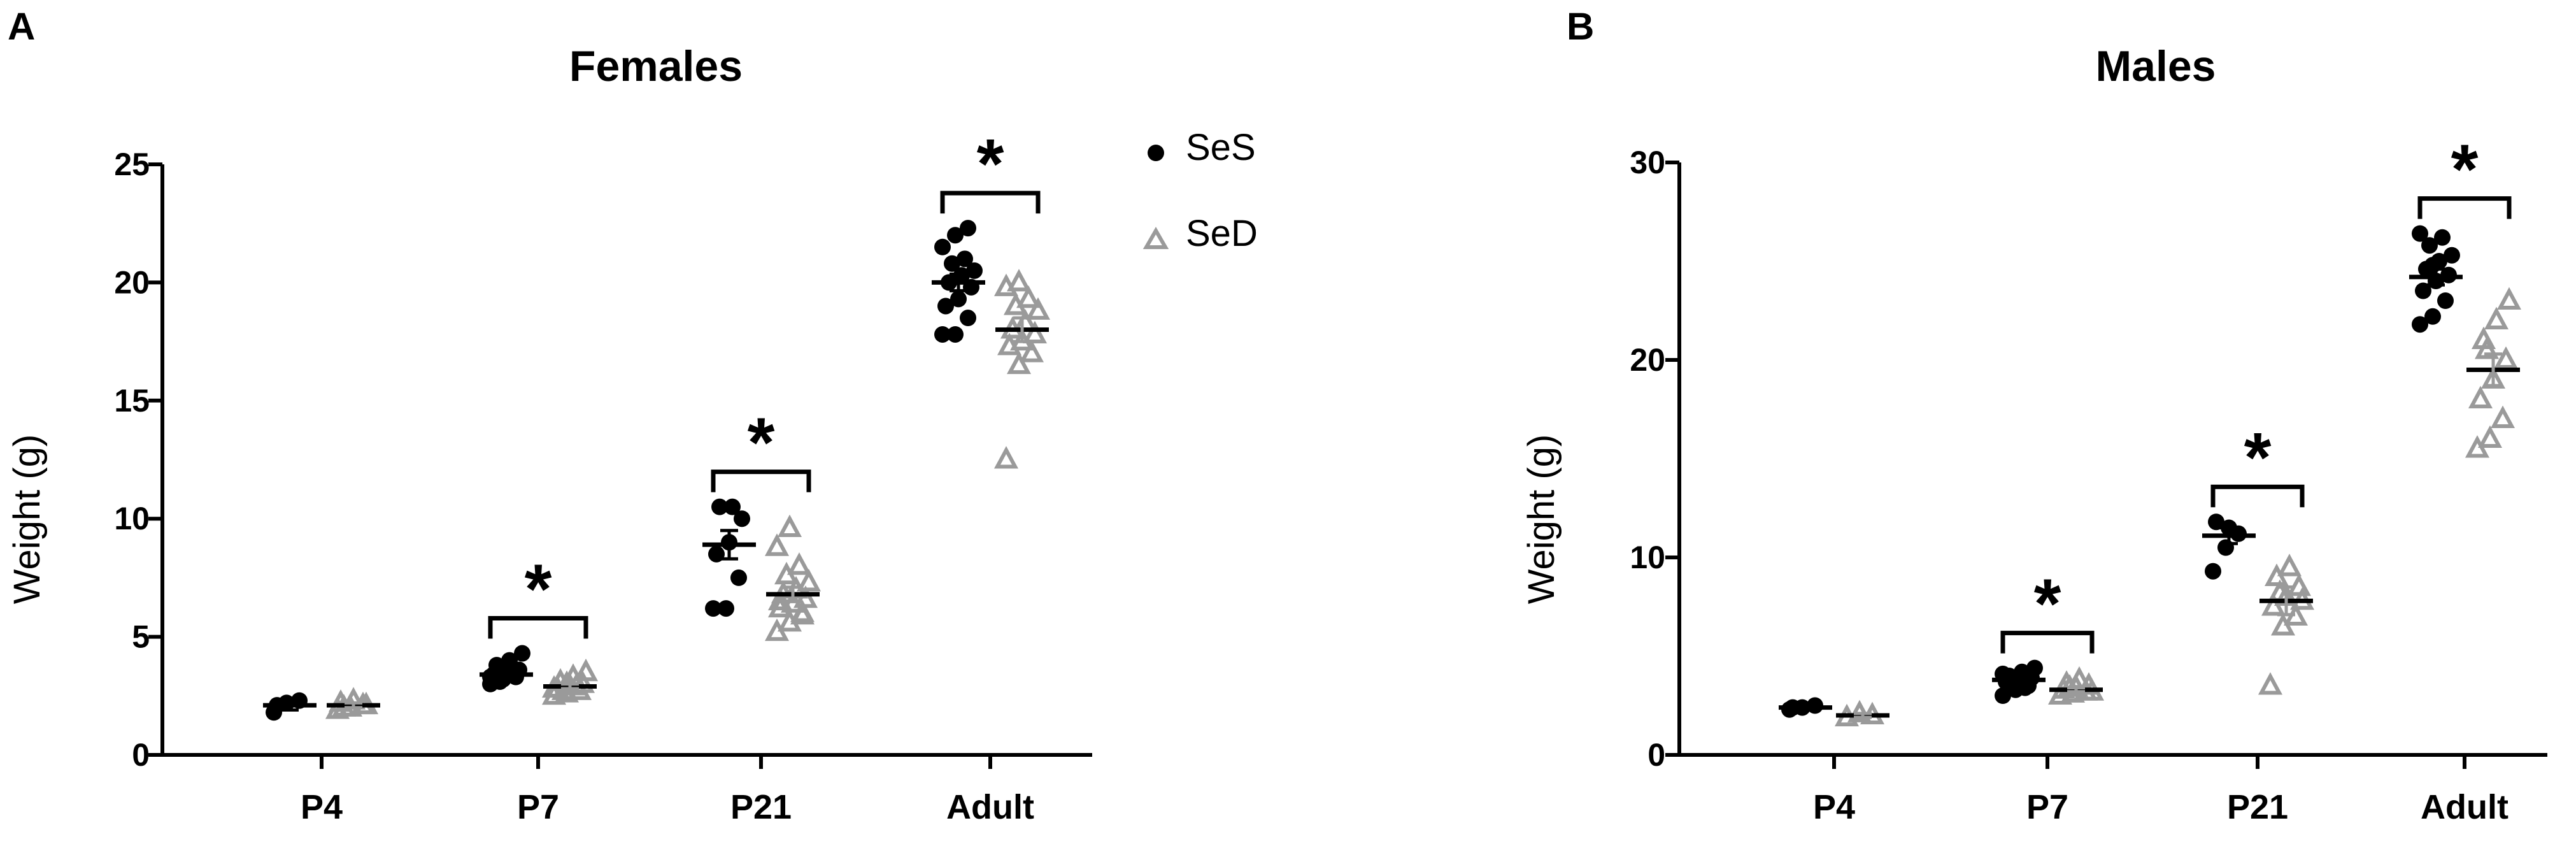 The image size is (2576, 846). What do you see at coordinates (141, 637) in the screenshot?
I see `y-tick-label: 5` at bounding box center [141, 637].